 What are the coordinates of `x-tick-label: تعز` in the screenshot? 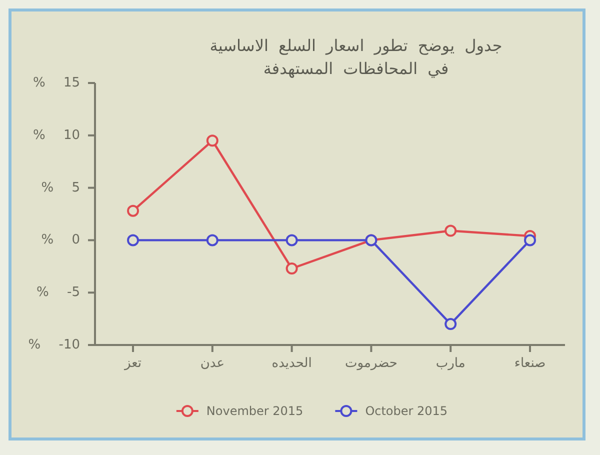 It's located at (132, 363).